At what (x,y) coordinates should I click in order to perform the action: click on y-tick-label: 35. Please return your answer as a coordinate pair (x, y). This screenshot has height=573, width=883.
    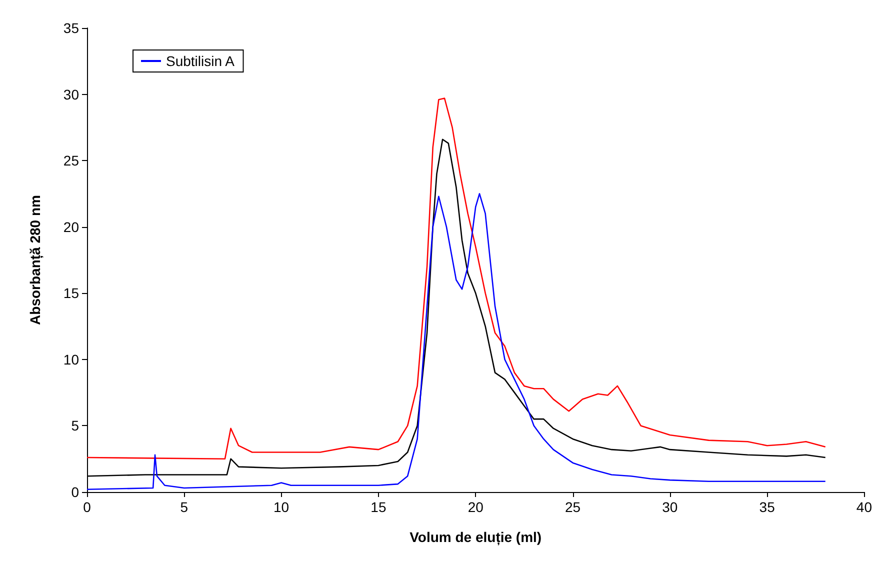
    Looking at the image, I should click on (71, 28).